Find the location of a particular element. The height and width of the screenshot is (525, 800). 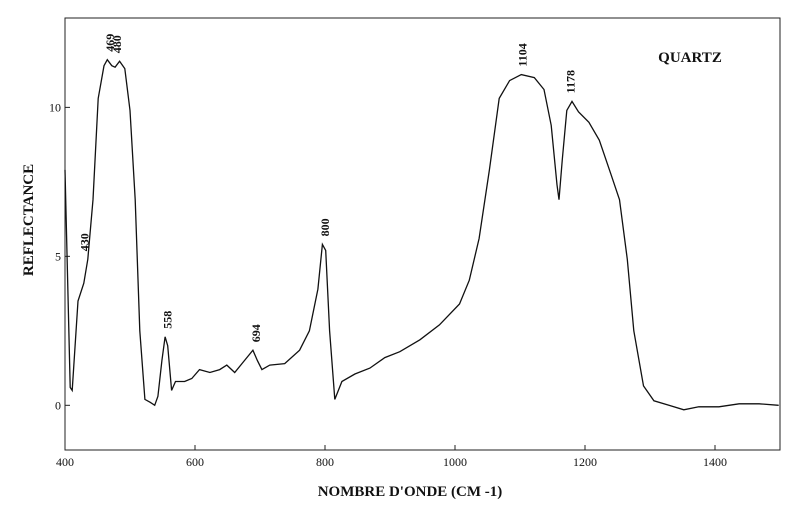

x-tick-label: 1400 is located at coordinates (715, 462).